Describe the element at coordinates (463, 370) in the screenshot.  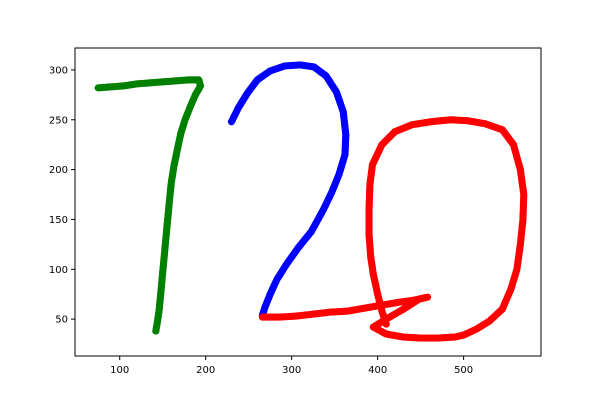
I see `x-tick-label: 500` at that location.